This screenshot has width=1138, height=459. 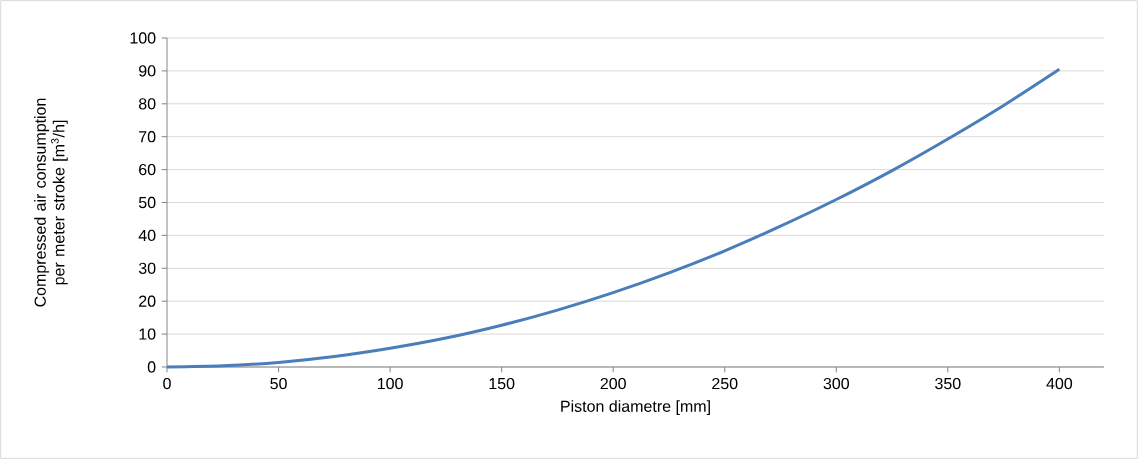 What do you see at coordinates (613, 383) in the screenshot?
I see `x-tick-label: 200` at bounding box center [613, 383].